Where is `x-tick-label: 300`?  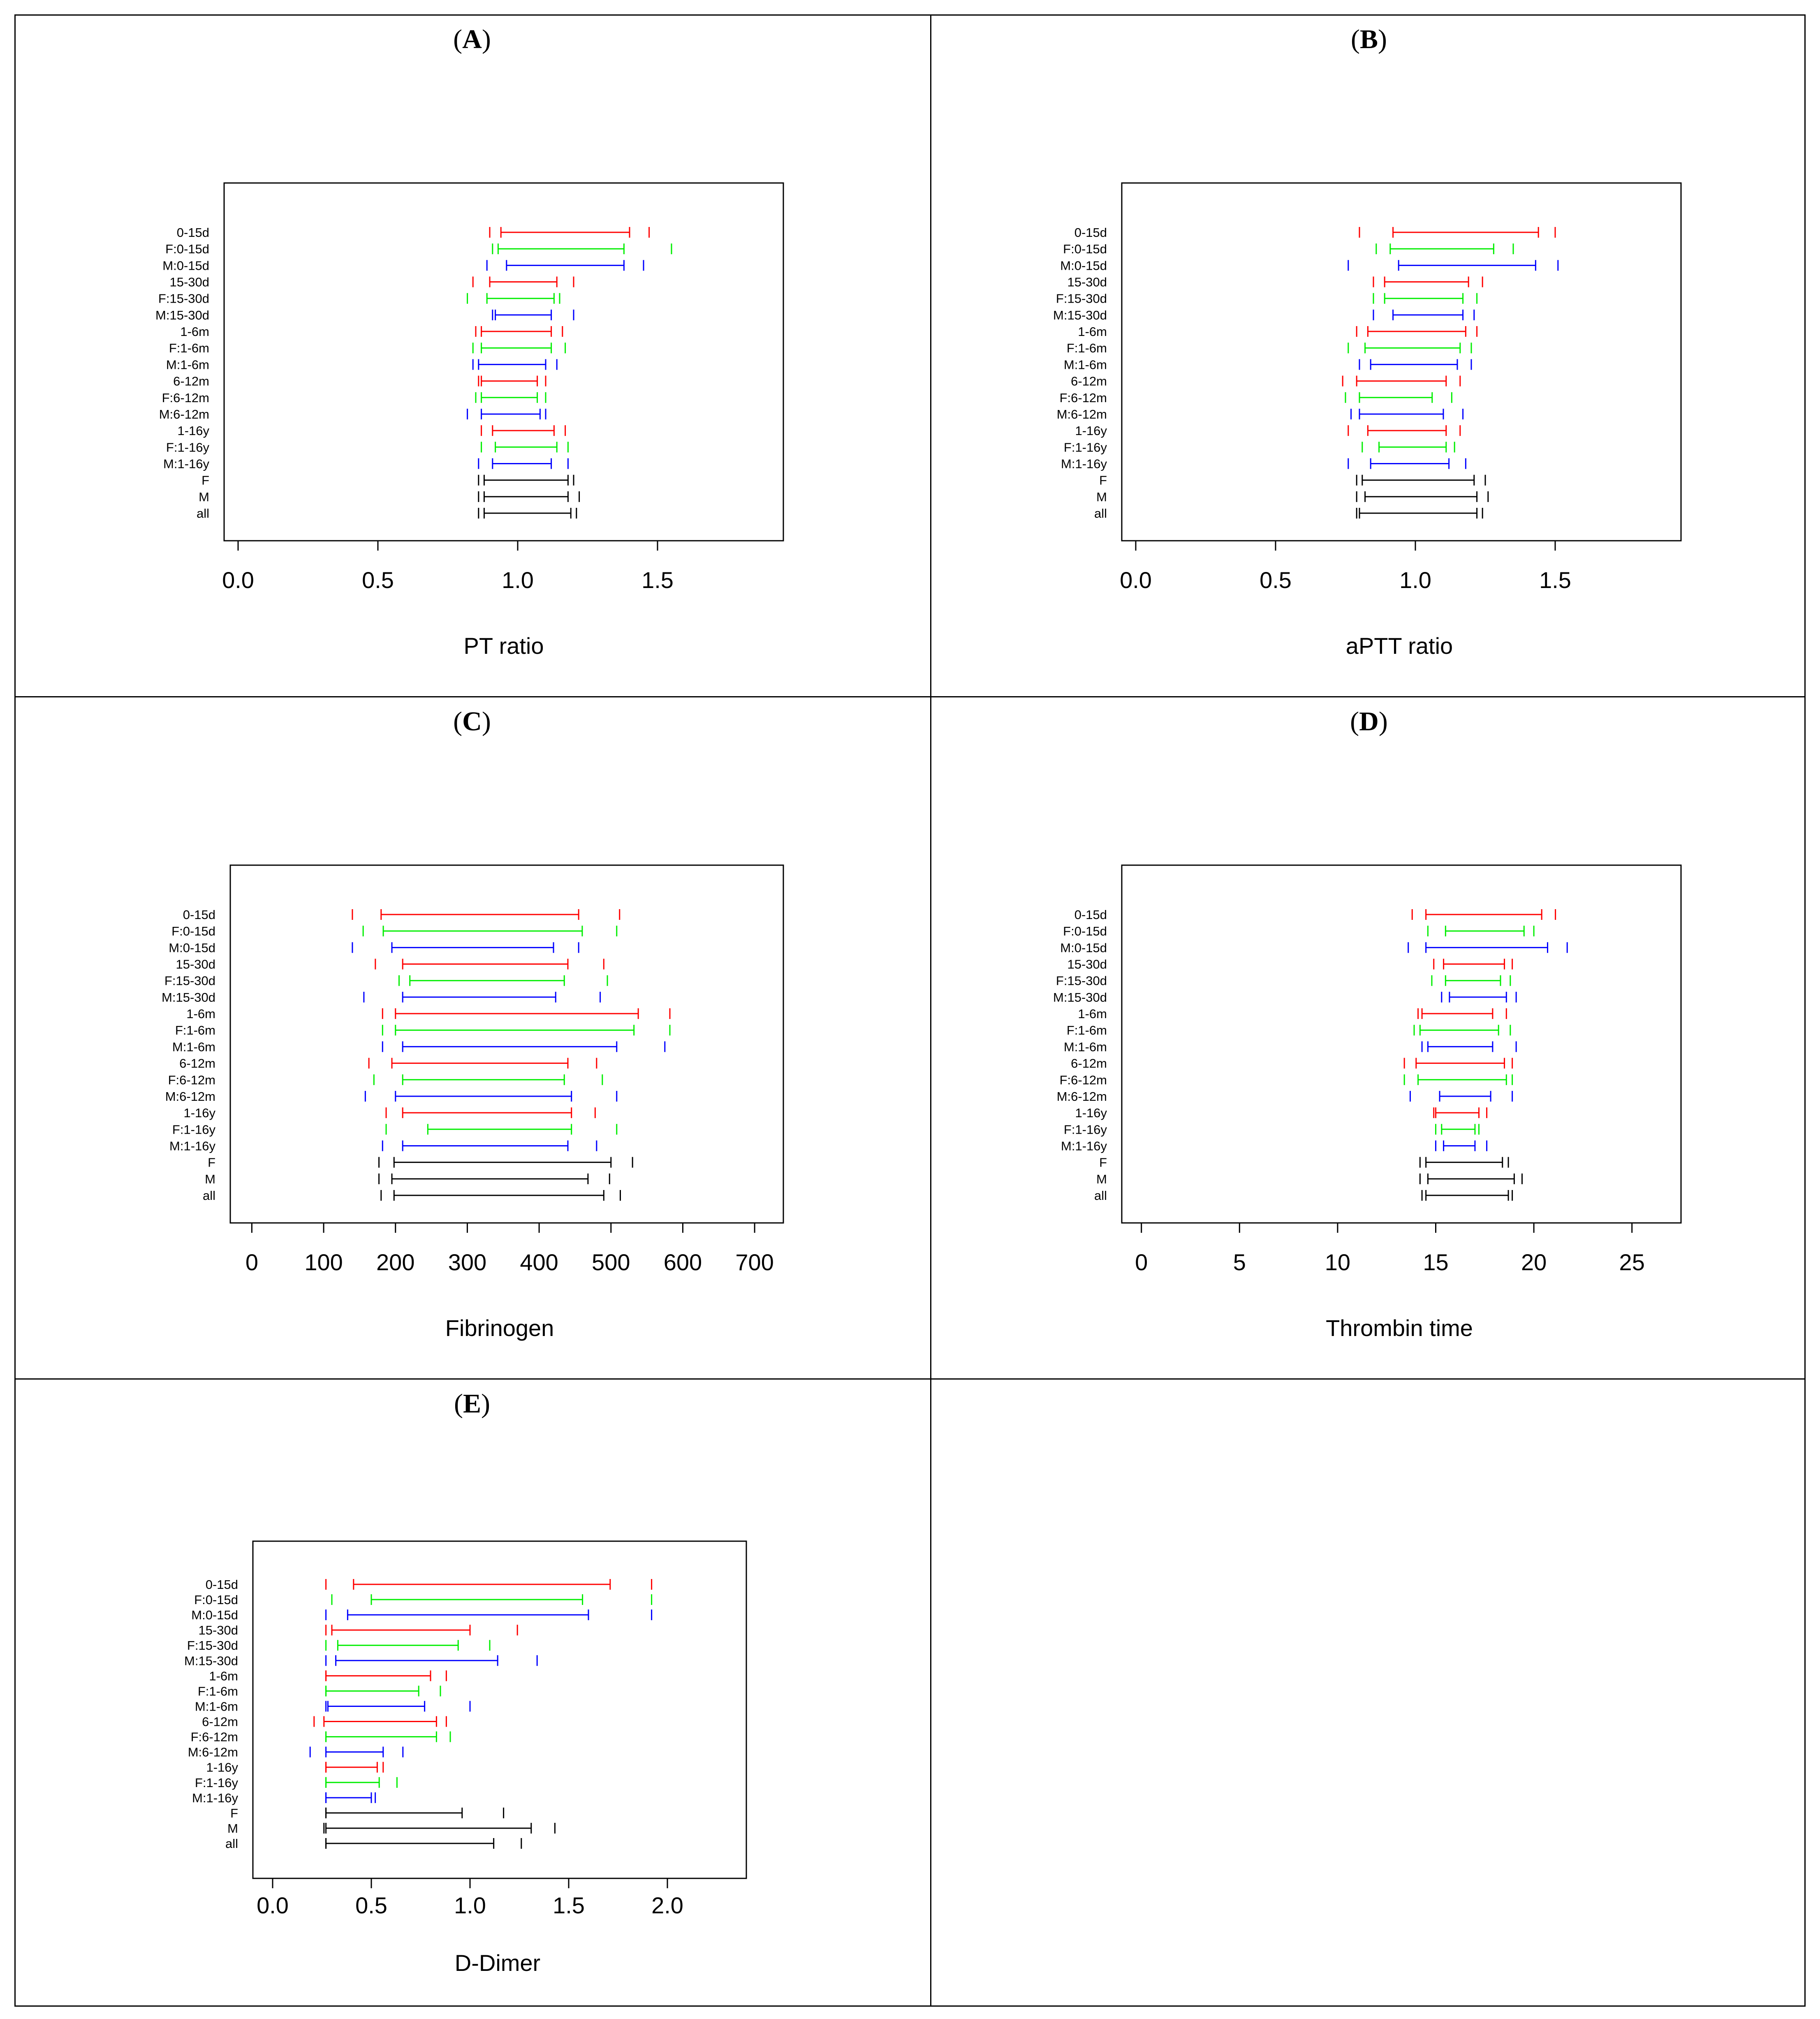 x-tick-label: 300 is located at coordinates (467, 1262).